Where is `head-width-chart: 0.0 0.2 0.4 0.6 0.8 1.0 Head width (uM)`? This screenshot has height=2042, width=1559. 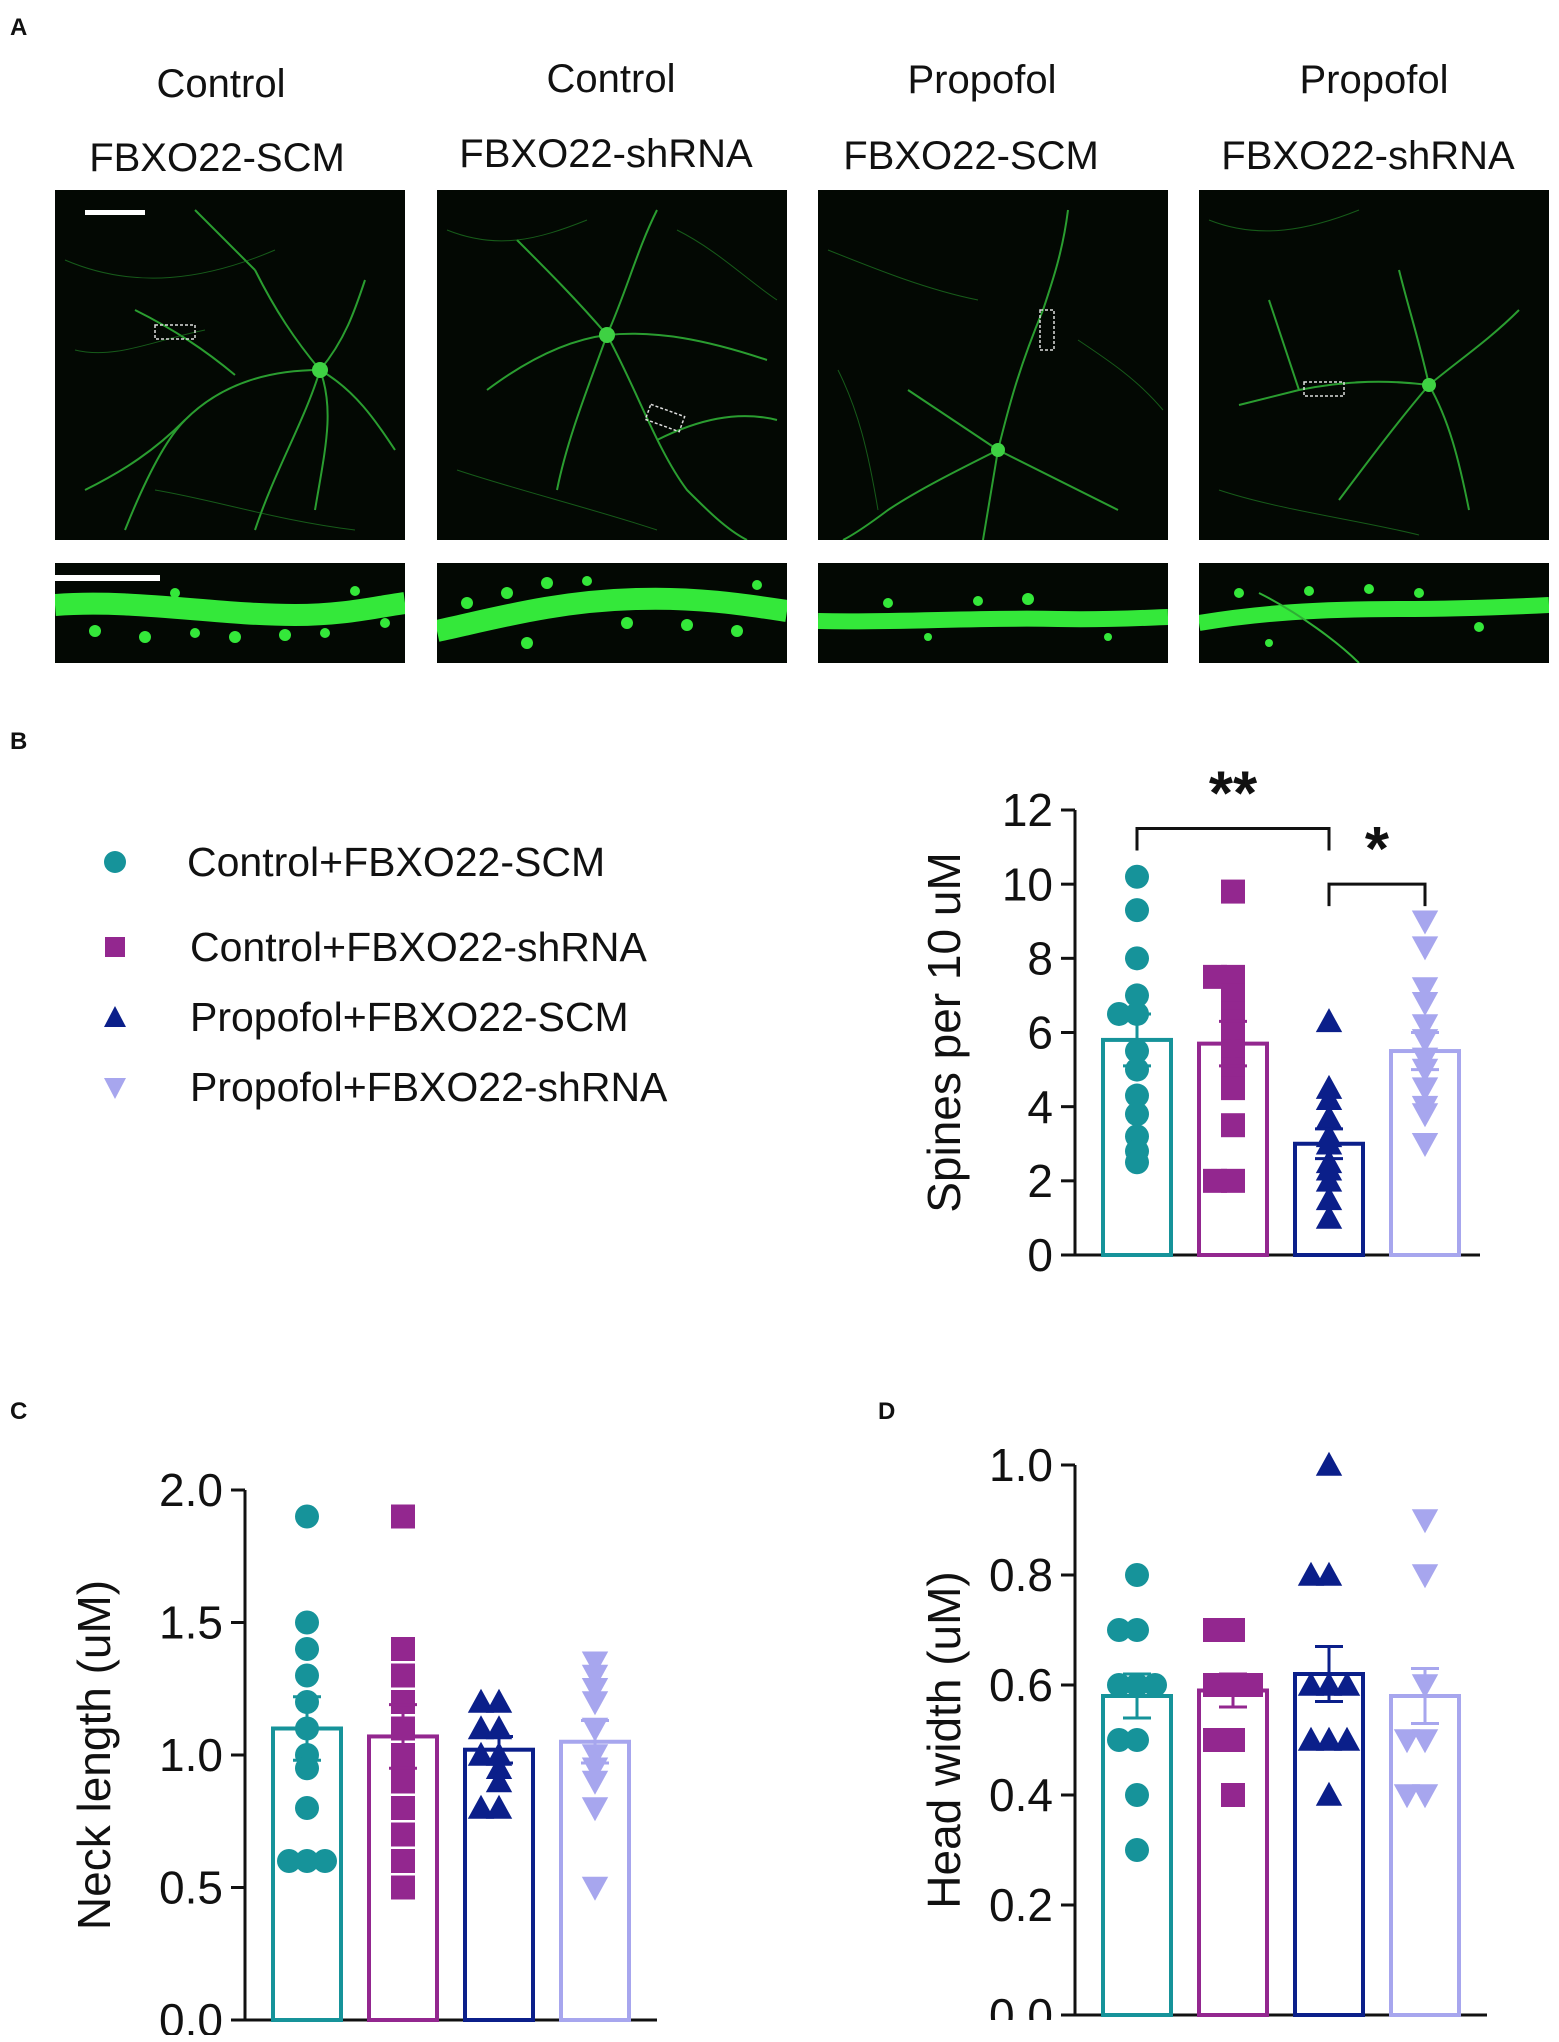
head-width-chart: 0.0 0.2 0.4 0.6 0.8 1.0 Head width (uM) is located at coordinates (1202, 1730).